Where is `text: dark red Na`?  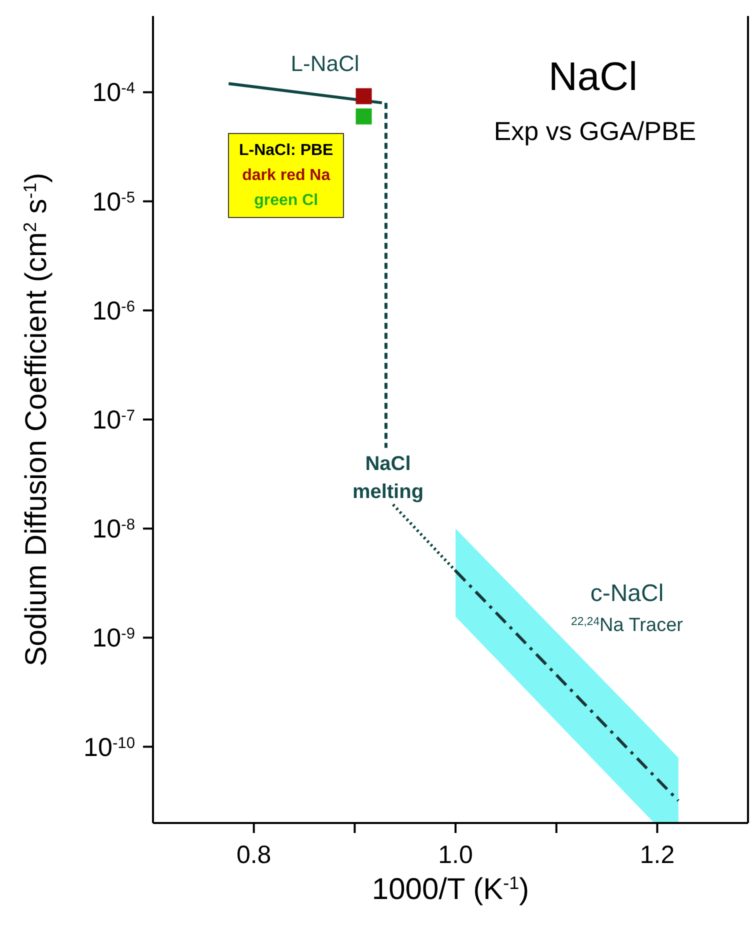
text: dark red Na is located at coordinates (286, 176).